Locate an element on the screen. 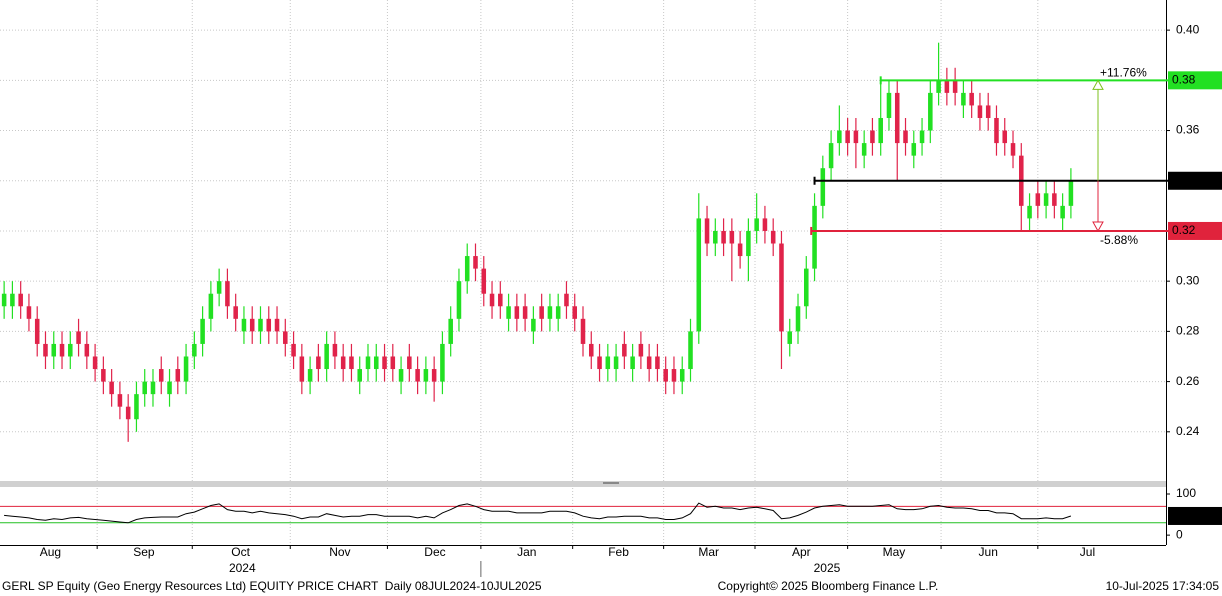 This screenshot has height=596, width=1222. year-label: 2024 is located at coordinates (242, 568).